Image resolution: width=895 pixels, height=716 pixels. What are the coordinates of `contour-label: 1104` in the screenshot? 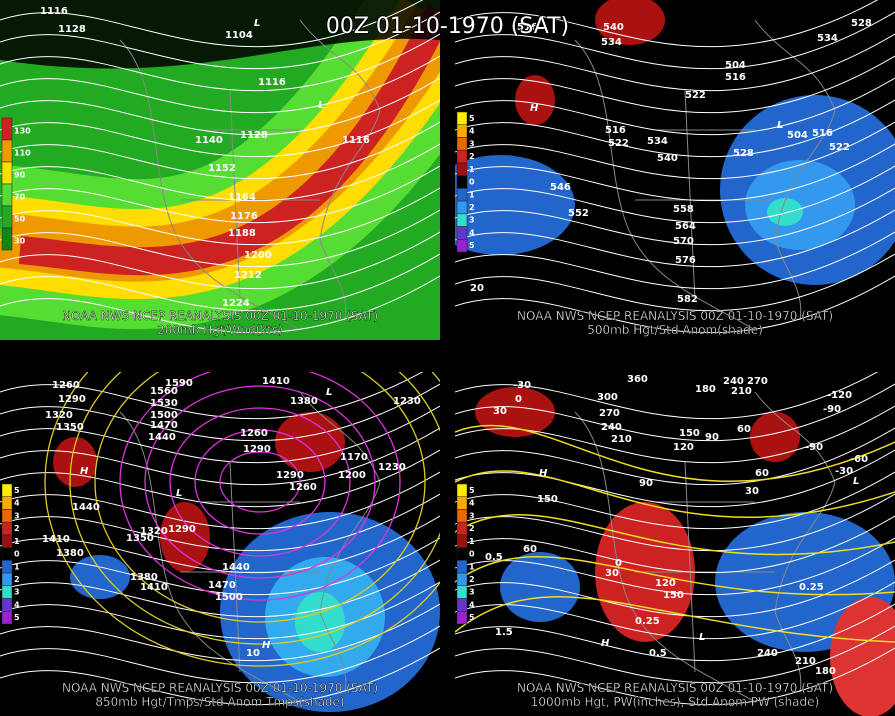 It's located at (239, 35).